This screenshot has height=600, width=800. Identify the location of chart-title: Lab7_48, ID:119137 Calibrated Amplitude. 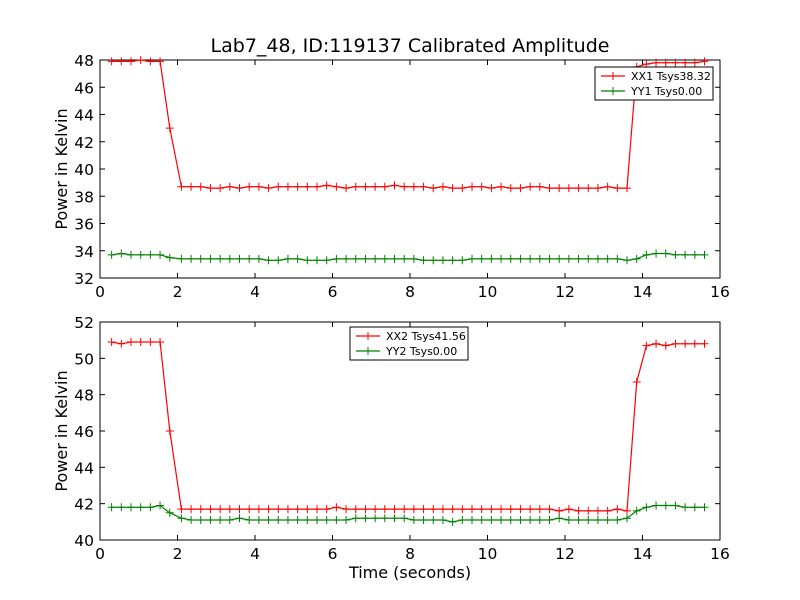
(410, 46).